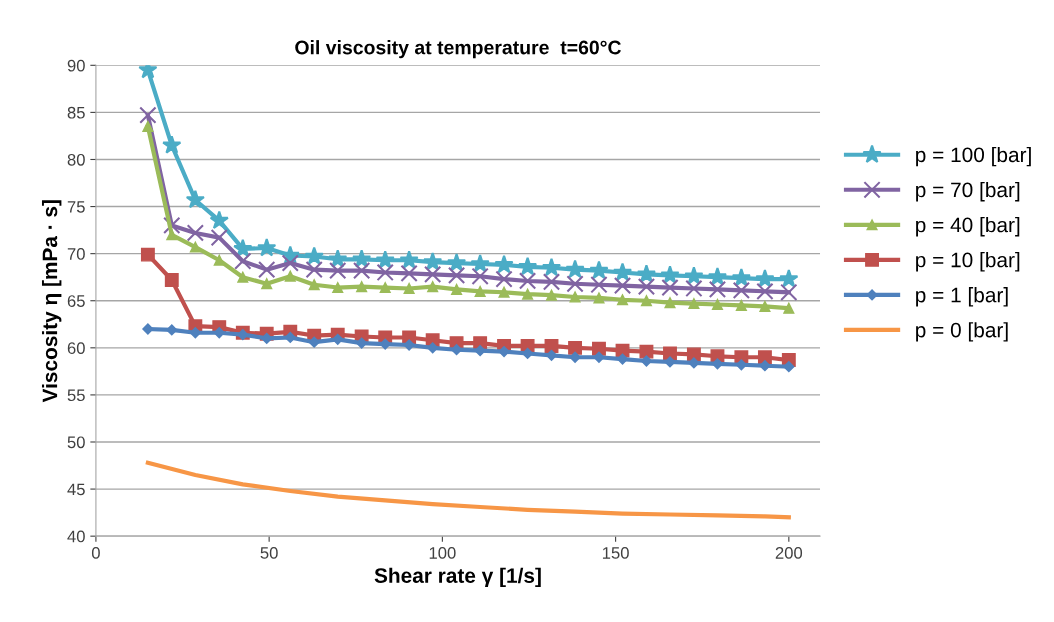  What do you see at coordinates (615, 553) in the screenshot?
I see `x-tick-label: 150` at bounding box center [615, 553].